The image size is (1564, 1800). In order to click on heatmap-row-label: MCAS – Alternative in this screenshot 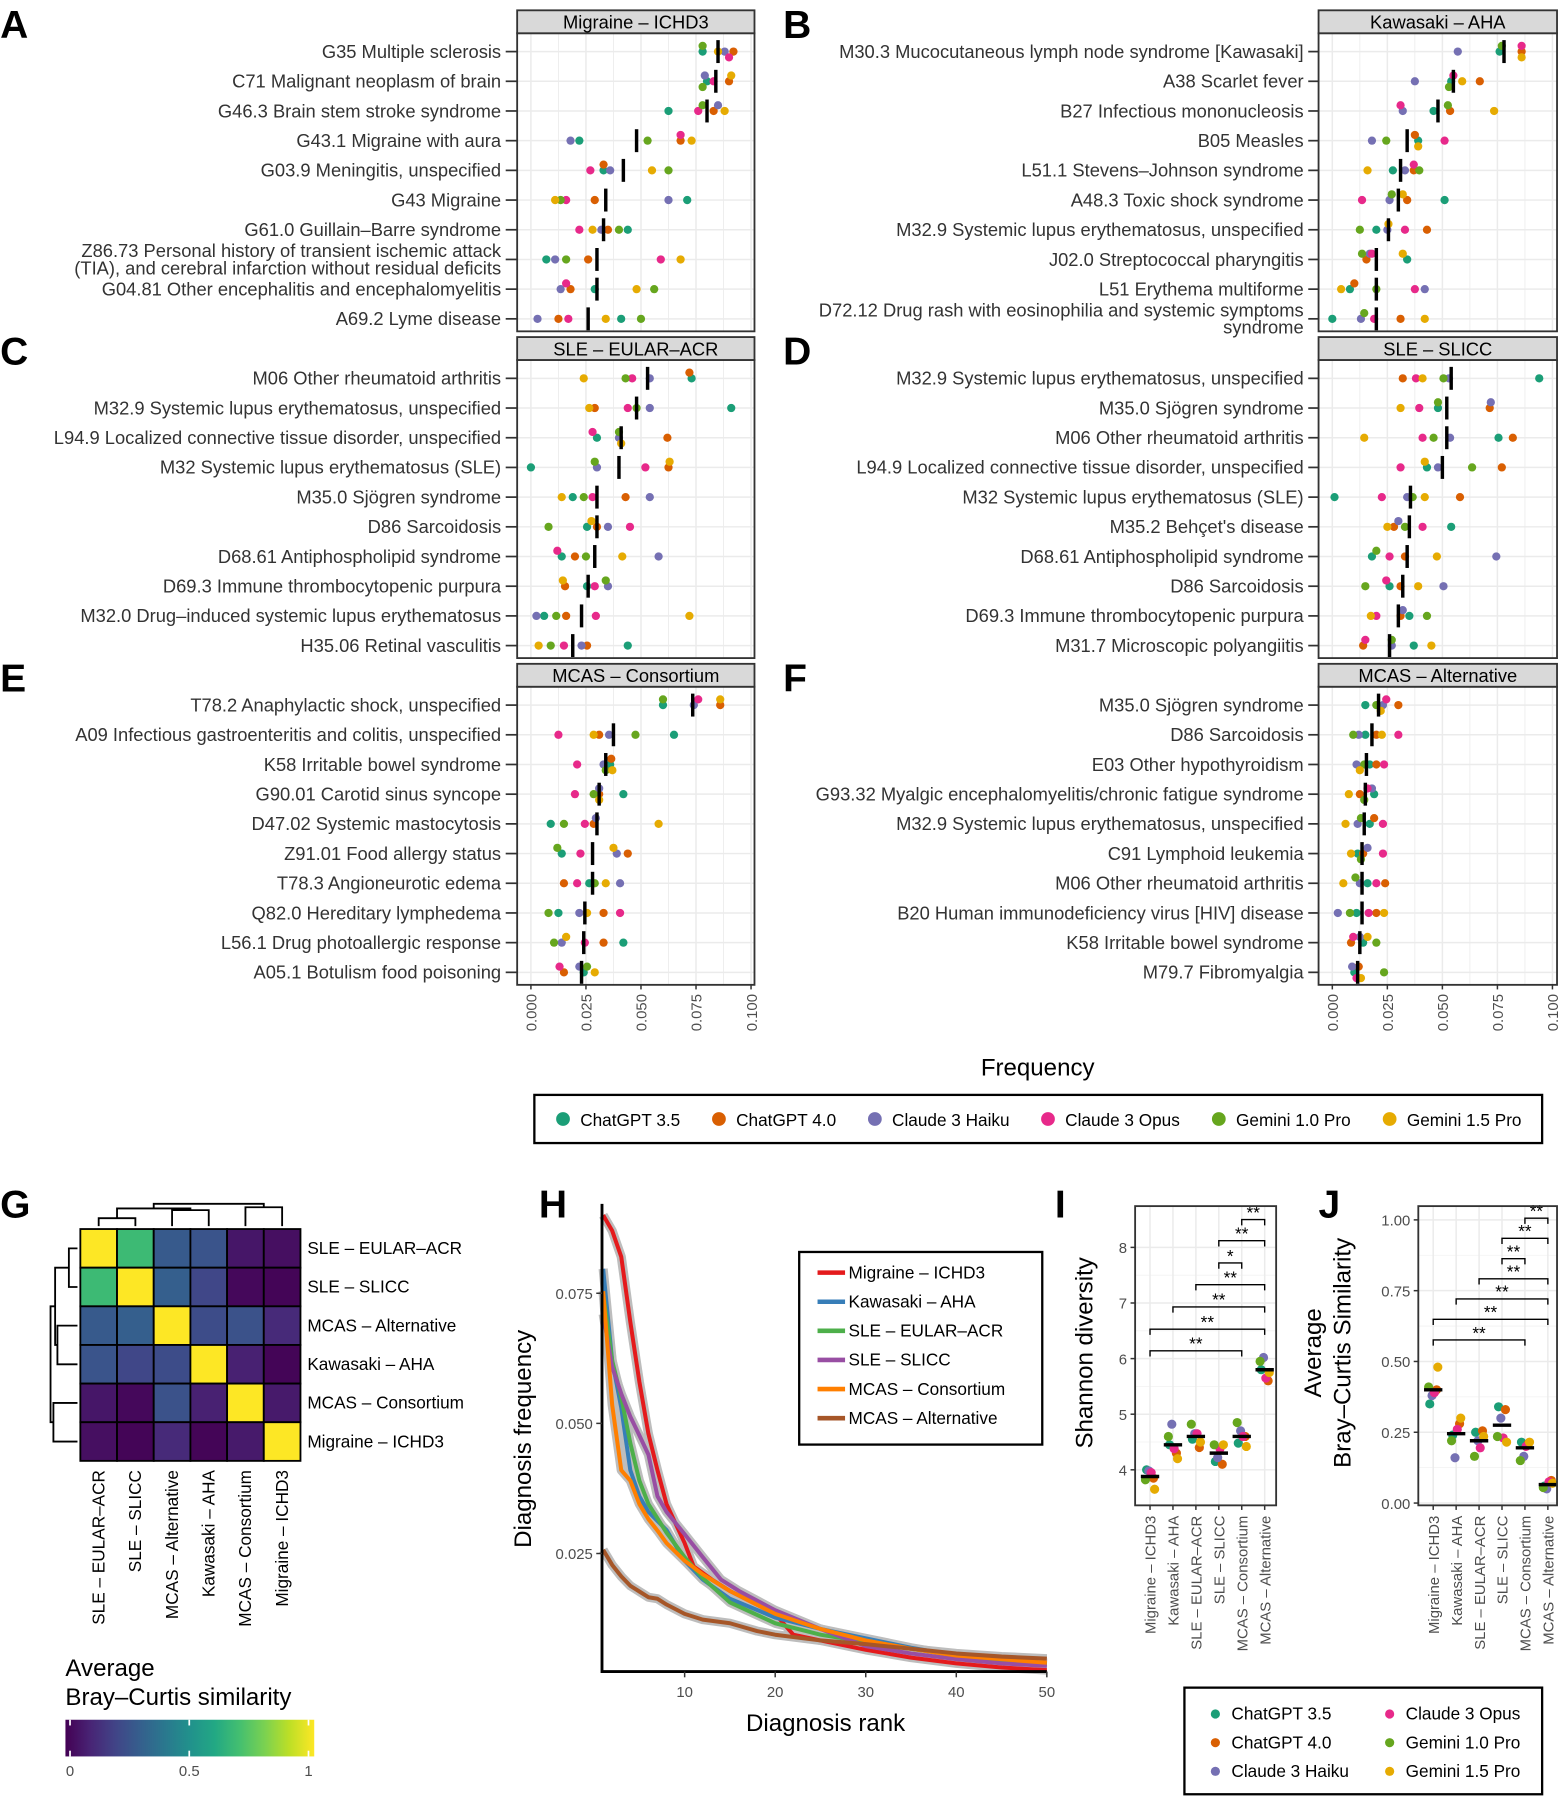, I will do `click(381, 1325)`.